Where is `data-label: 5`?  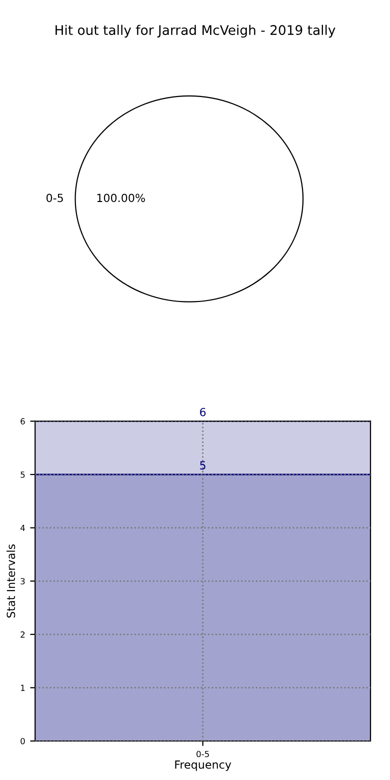
data-label: 5 is located at coordinates (203, 465).